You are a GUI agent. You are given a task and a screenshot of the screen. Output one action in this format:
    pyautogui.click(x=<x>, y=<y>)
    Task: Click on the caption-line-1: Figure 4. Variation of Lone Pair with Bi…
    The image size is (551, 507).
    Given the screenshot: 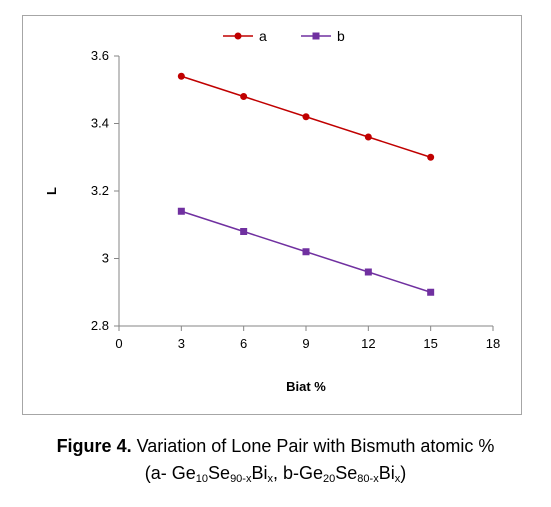 What is the action you would take?
    pyautogui.click(x=275, y=446)
    